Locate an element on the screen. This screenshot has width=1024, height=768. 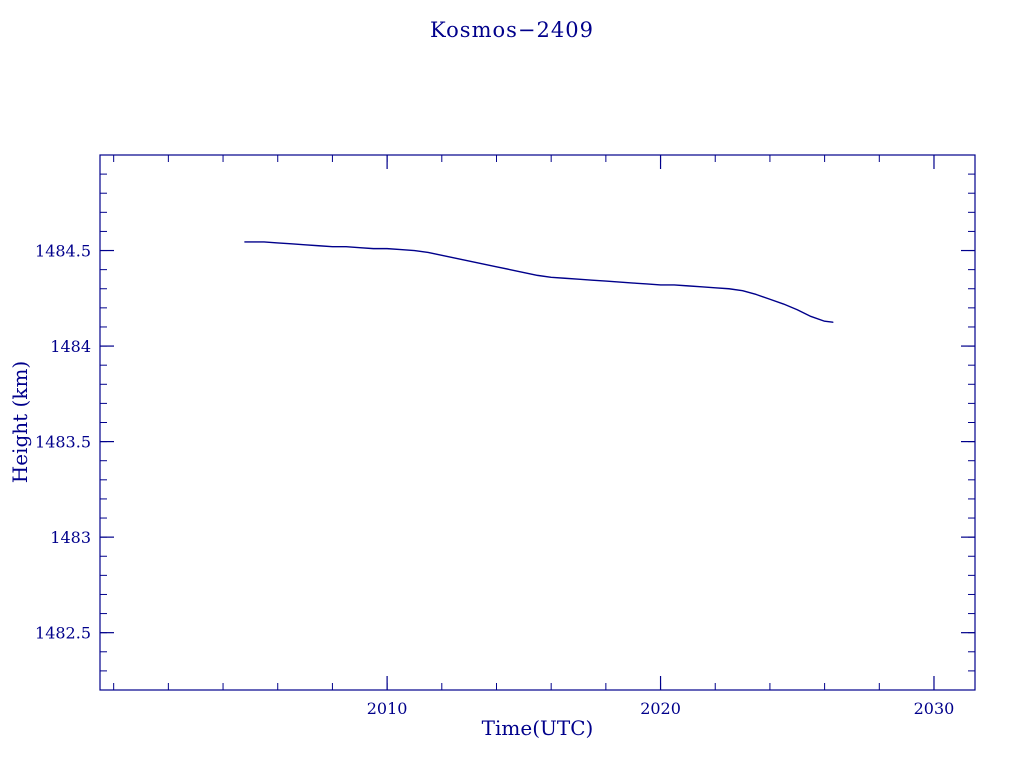
y-axis-label: Height (km) is located at coordinates (20, 422).